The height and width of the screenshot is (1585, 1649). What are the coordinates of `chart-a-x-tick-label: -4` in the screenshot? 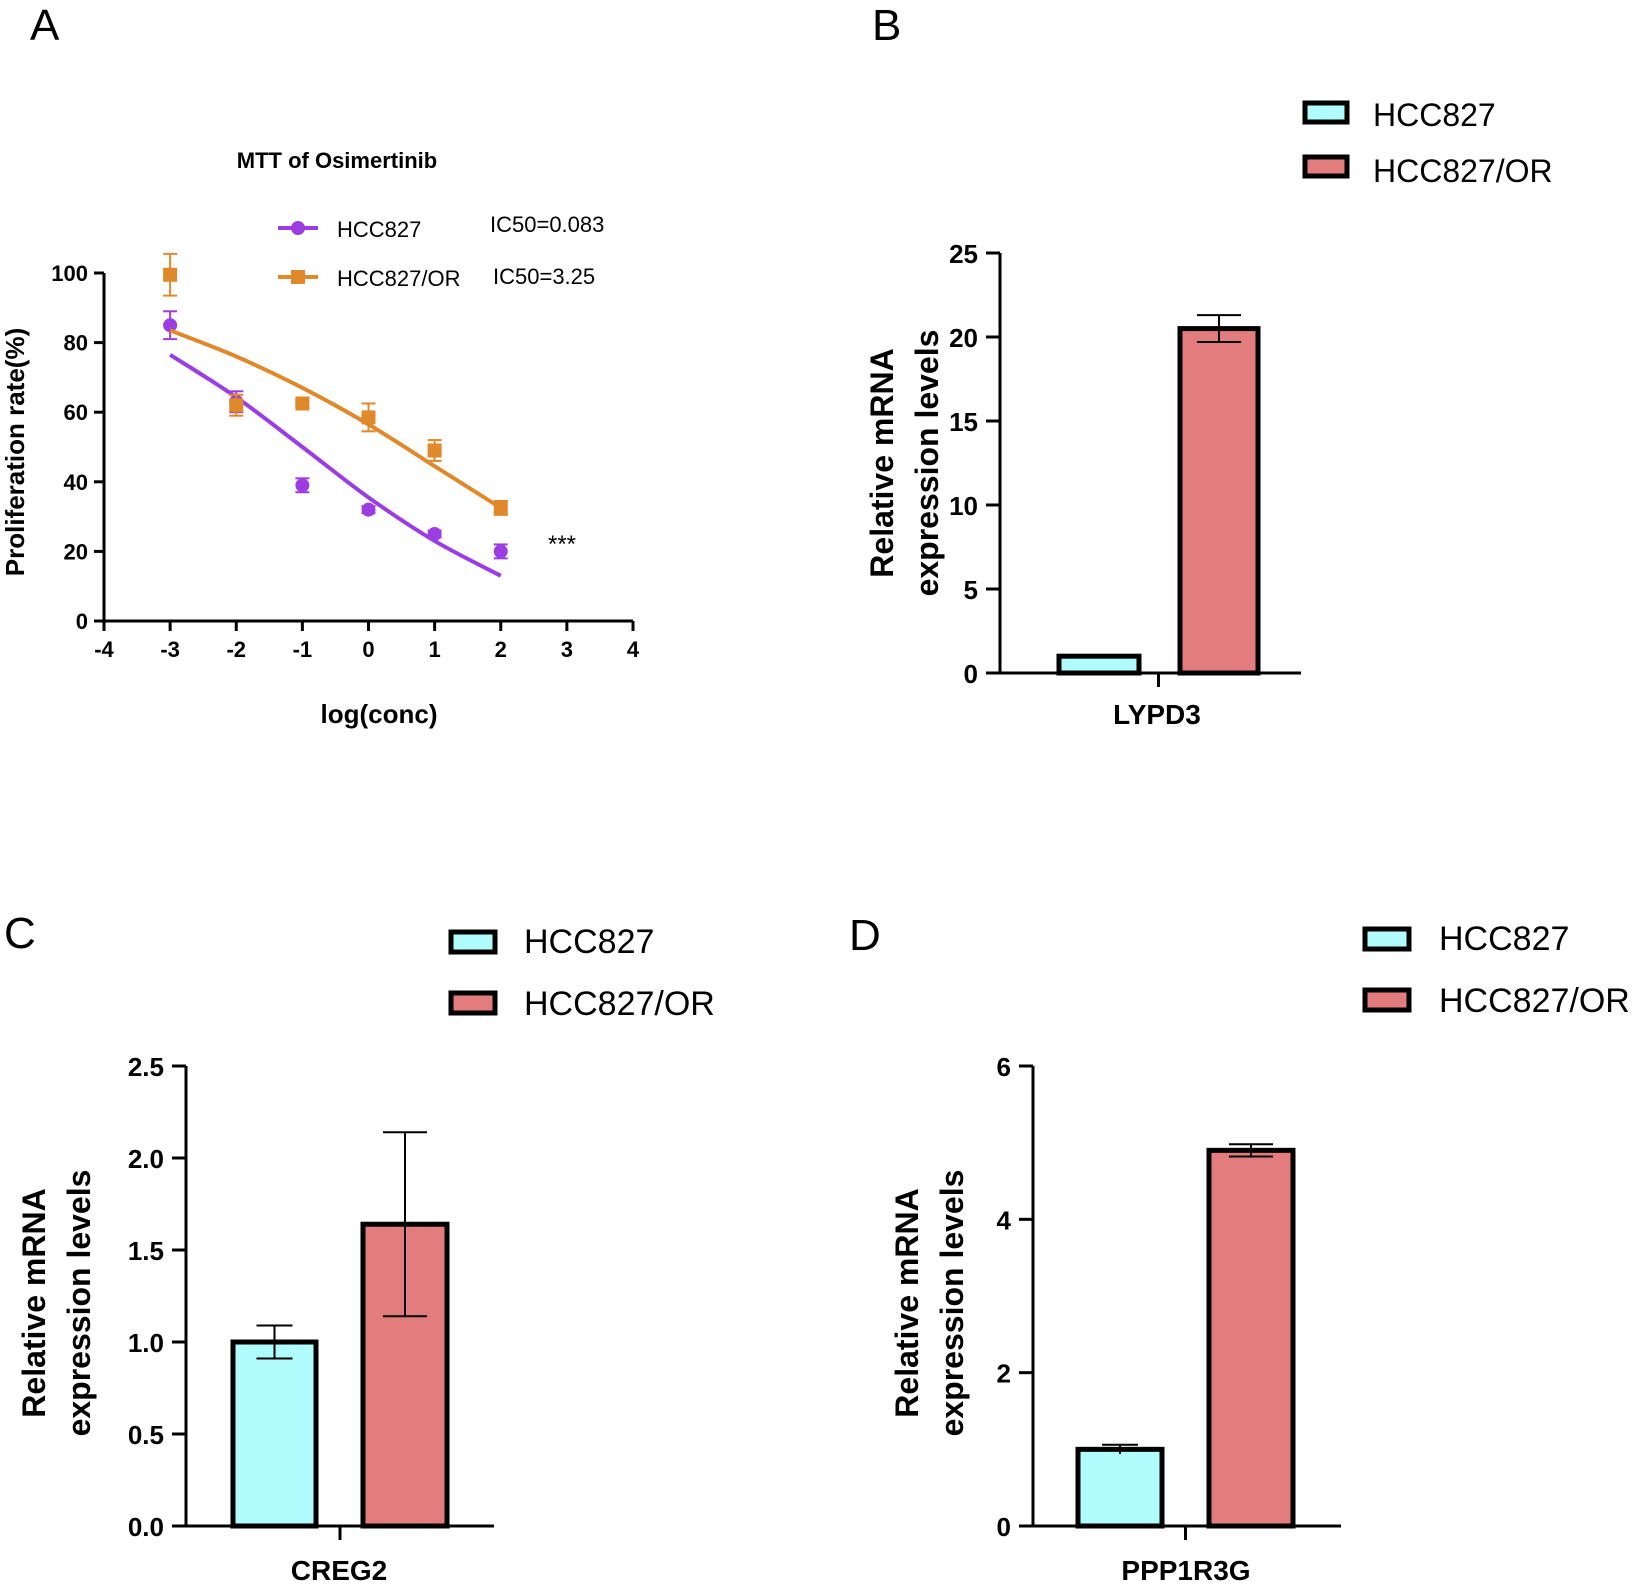 It's located at (104, 649).